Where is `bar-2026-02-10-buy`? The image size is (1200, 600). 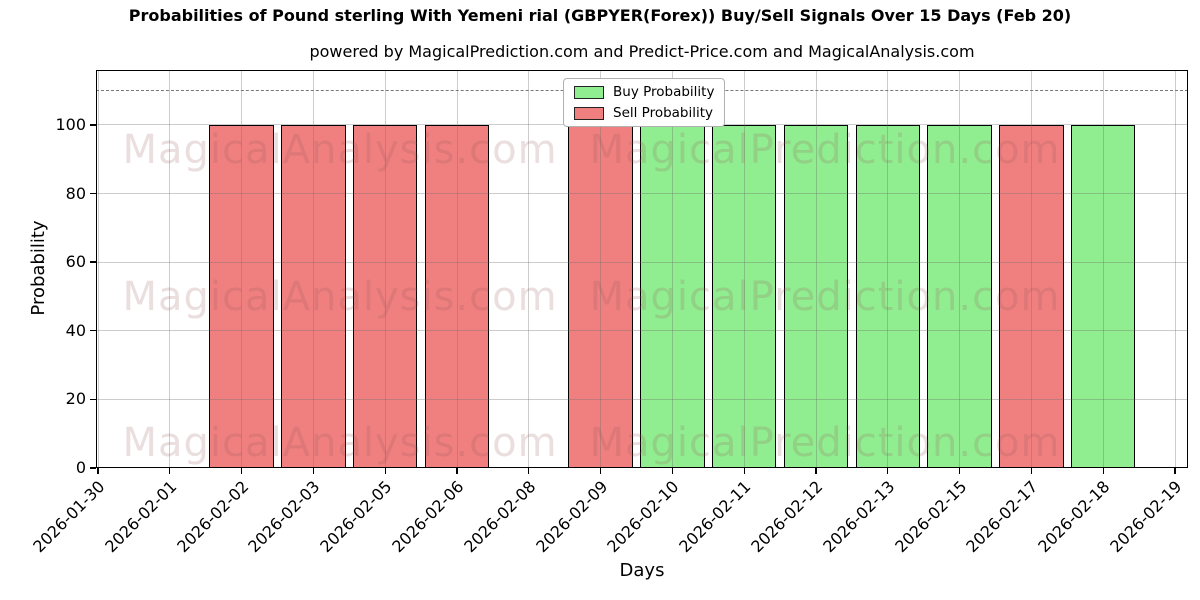
bar-2026-02-10-buy is located at coordinates (672, 296).